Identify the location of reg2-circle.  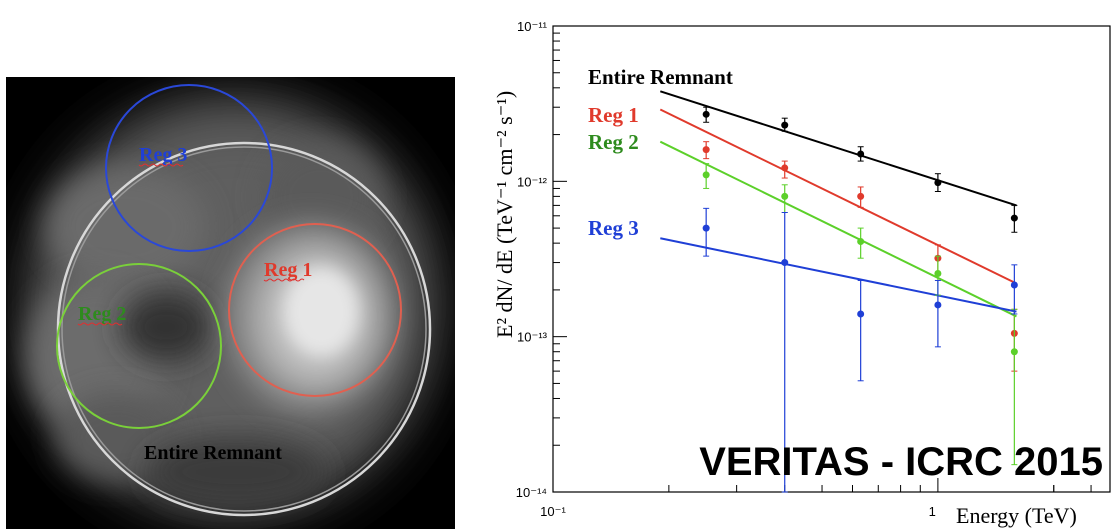
(139, 346).